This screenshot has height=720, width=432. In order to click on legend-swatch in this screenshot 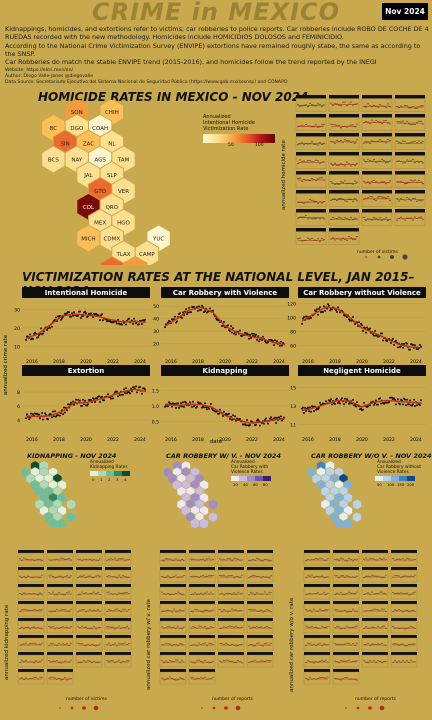, I will do `click(102, 473)`.